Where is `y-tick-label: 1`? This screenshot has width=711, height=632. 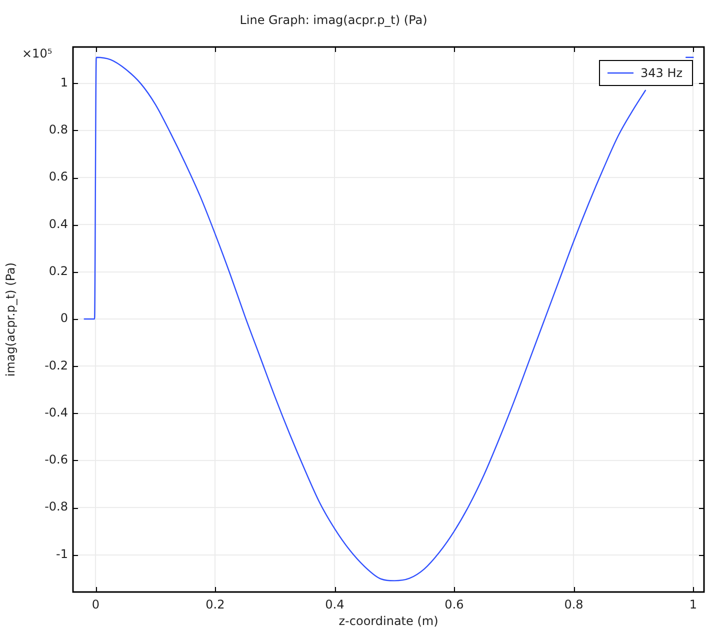
y-tick-label: 1 is located at coordinates (64, 82).